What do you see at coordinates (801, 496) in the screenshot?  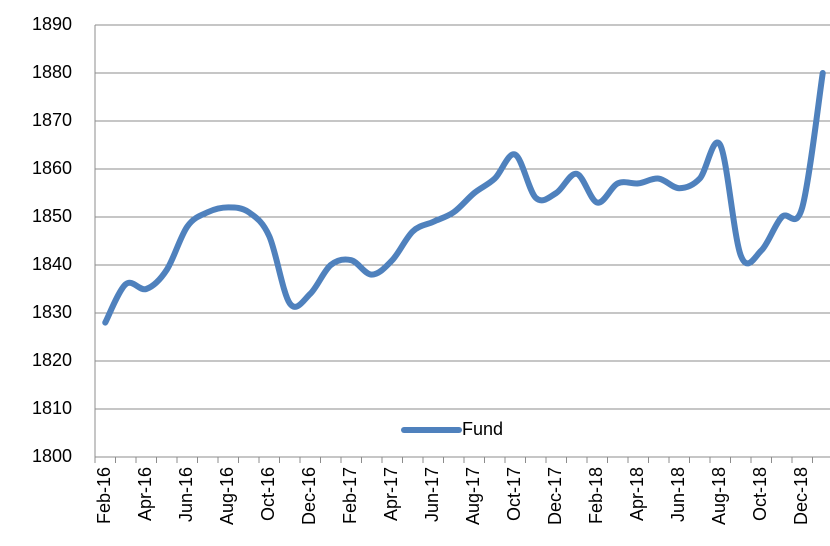 I see `x-tick-label: Dec-18` at bounding box center [801, 496].